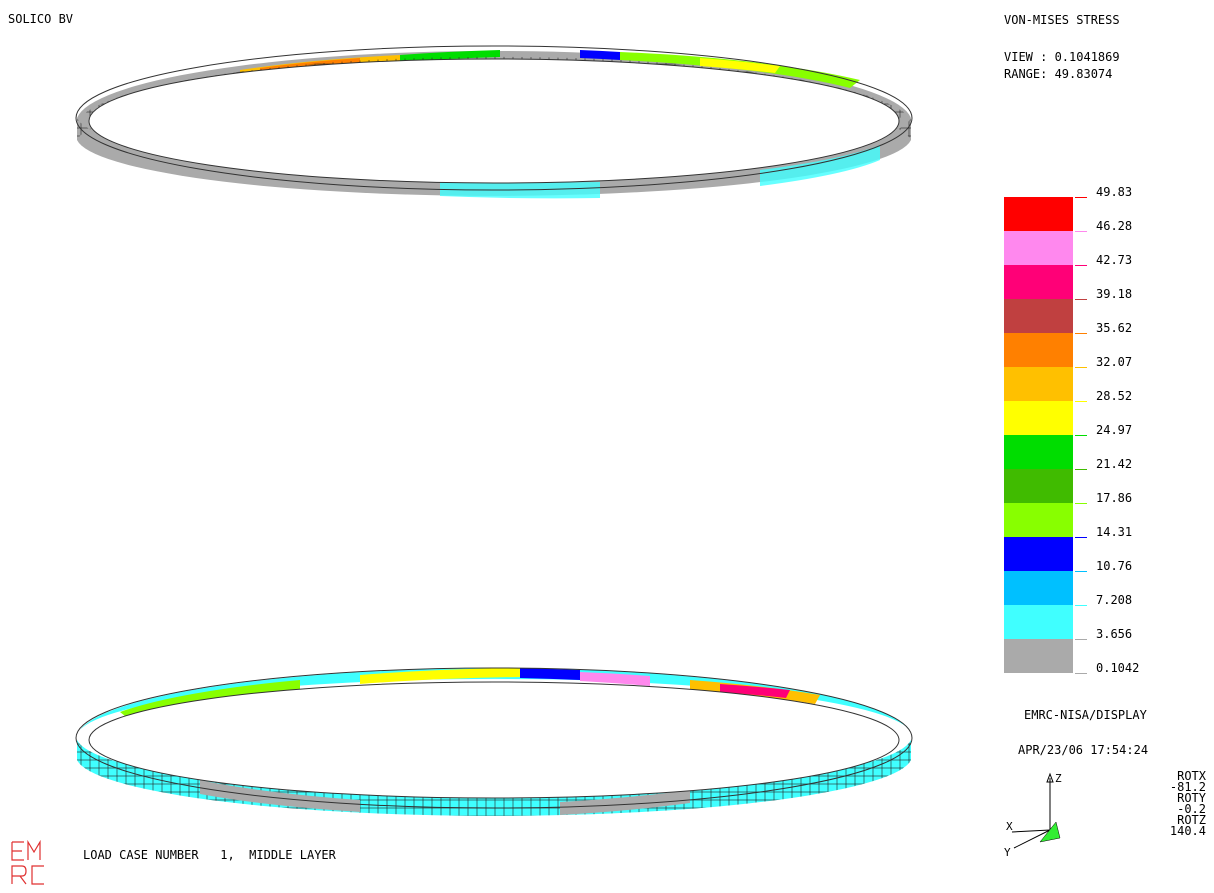 The width and height of the screenshot is (1214, 893). Describe the element at coordinates (1187, 787) in the screenshot. I see `rotx-value: -81.2` at that location.